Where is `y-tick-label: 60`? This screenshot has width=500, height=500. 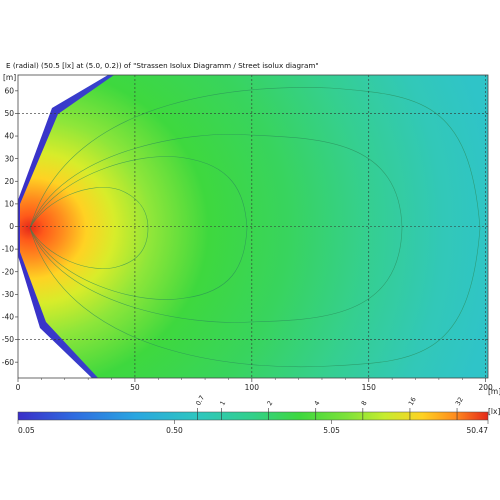 y-tick-label: 60 is located at coordinates (9, 90).